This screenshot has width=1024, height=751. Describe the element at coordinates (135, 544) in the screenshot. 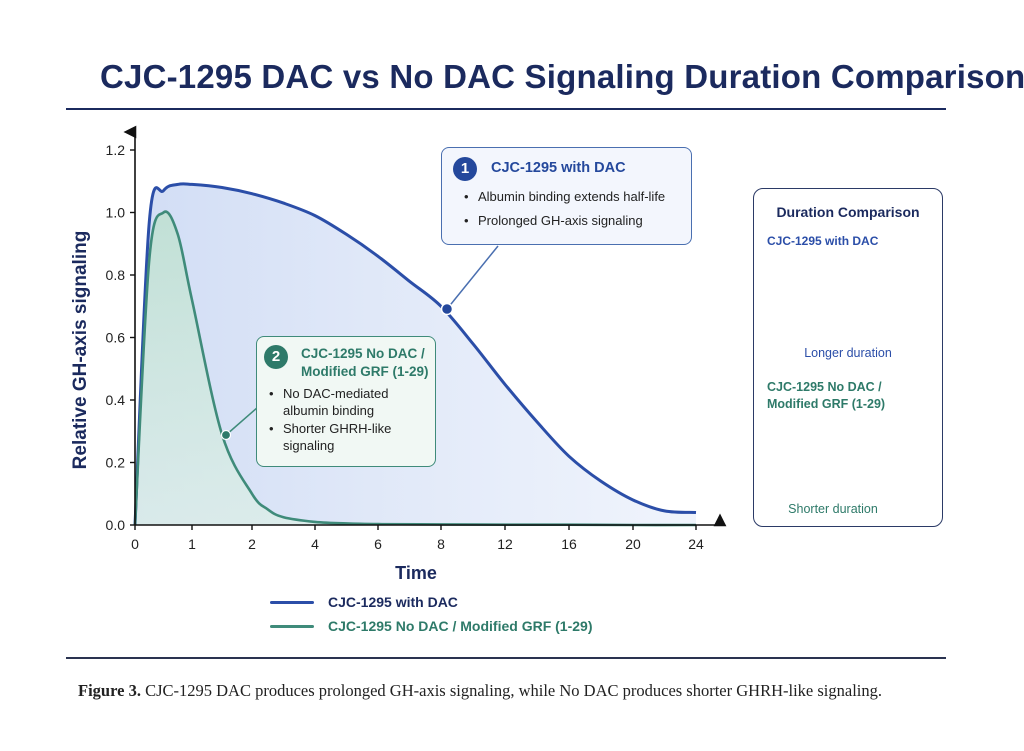

I see `x-tick-label: 0` at that location.